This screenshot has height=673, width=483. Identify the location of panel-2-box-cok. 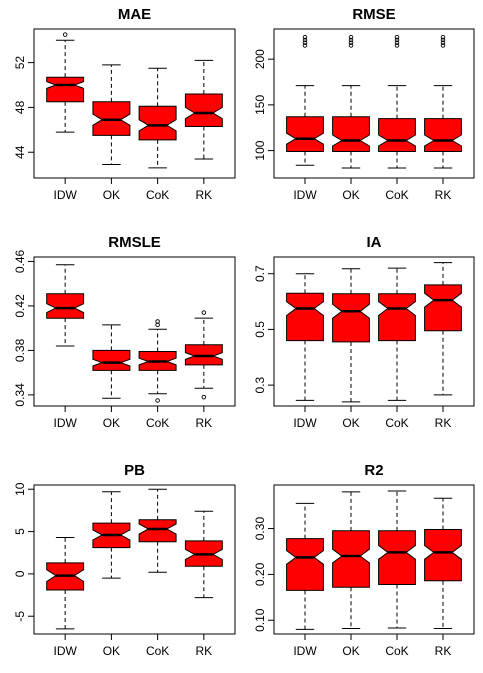
(157, 361).